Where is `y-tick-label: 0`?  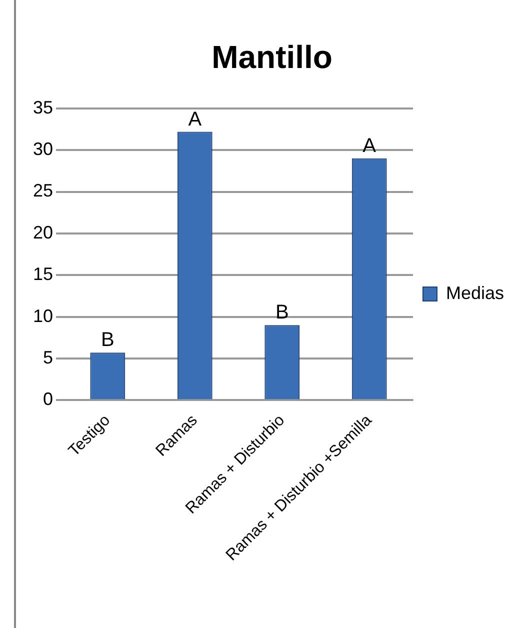 y-tick-label: 0 is located at coordinates (48, 399).